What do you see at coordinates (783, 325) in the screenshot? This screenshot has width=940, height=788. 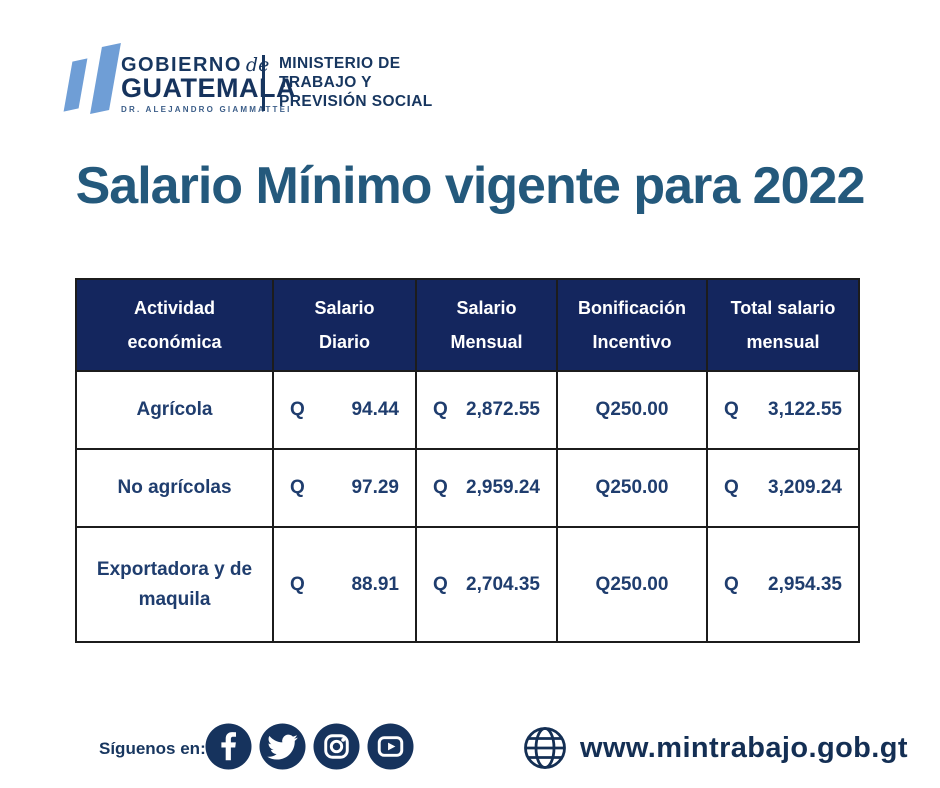 I see `header-total-salario-mensual: Total salario mensual` at bounding box center [783, 325].